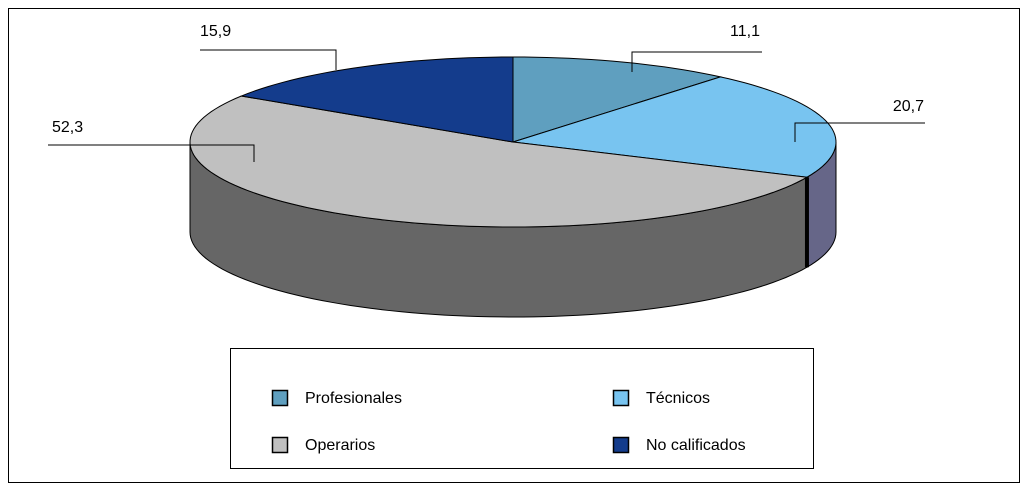  What do you see at coordinates (522, 408) in the screenshot?
I see `legend-box` at bounding box center [522, 408].